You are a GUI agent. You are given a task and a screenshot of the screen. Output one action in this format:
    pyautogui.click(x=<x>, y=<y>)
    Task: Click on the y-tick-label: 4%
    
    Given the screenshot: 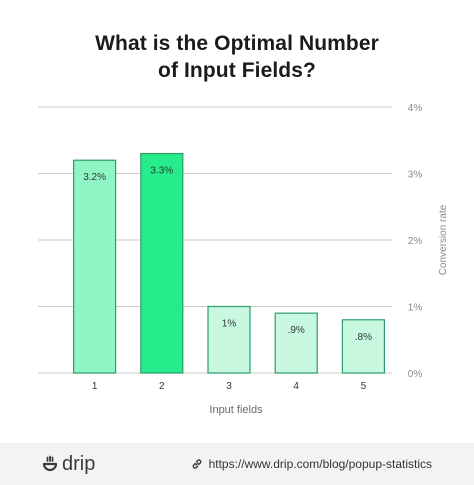 What is the action you would take?
    pyautogui.click(x=415, y=108)
    